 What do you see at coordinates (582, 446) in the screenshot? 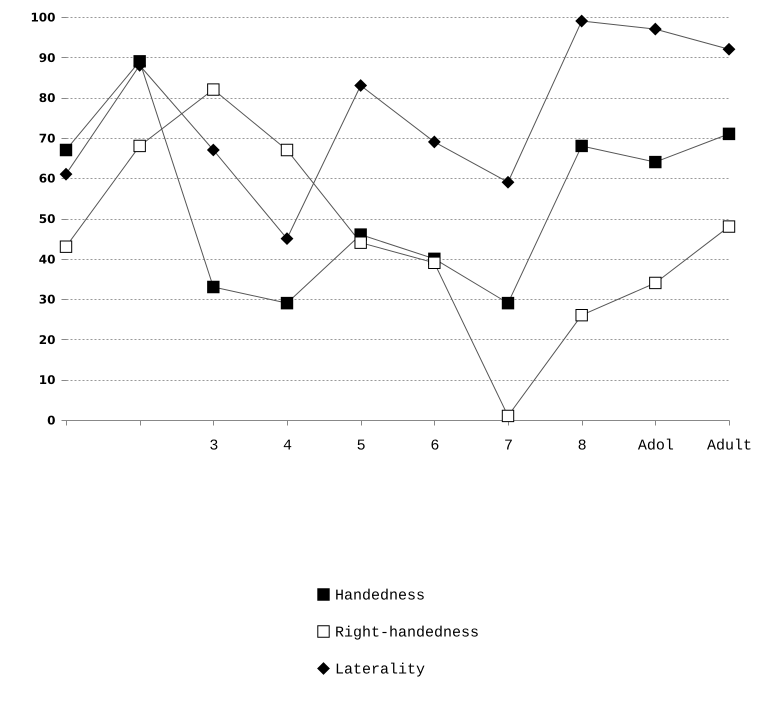
I see `x-tick-label: 8` at bounding box center [582, 446].